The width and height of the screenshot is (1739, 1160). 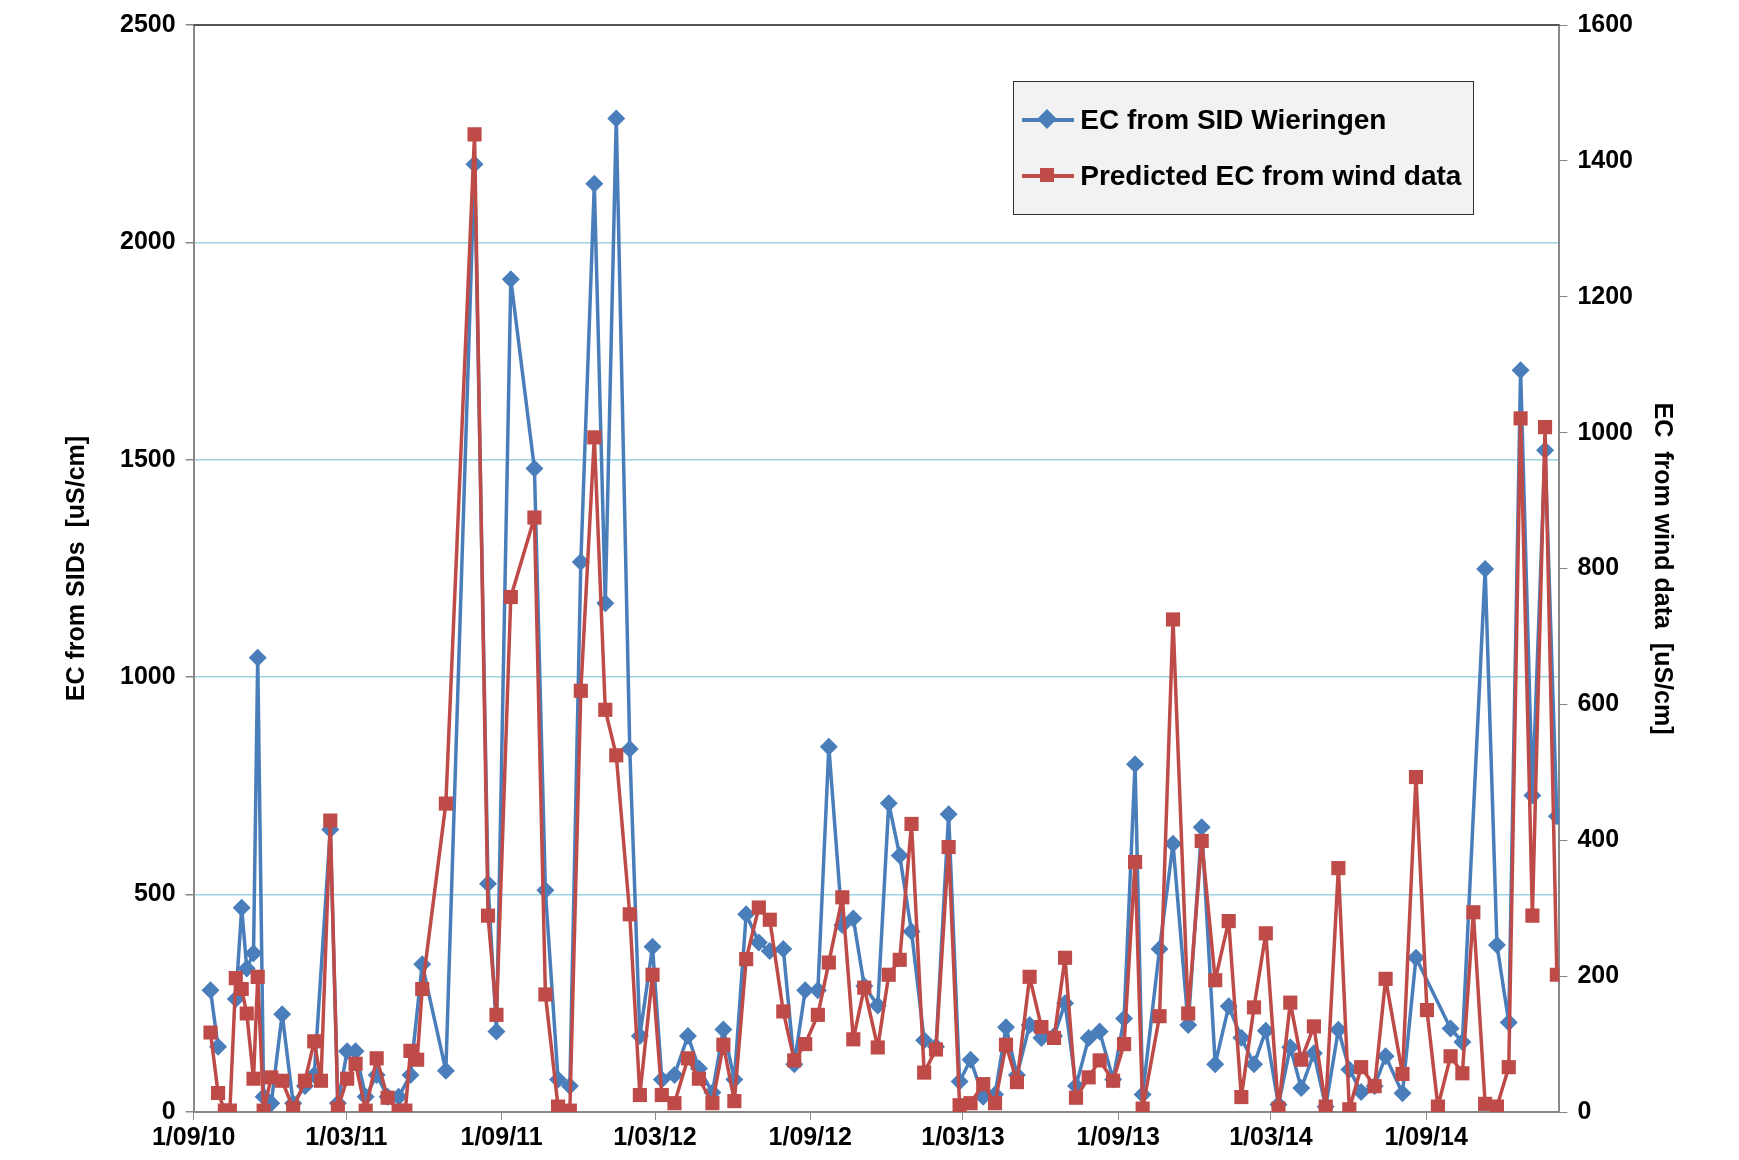 What do you see at coordinates (346, 1135) in the screenshot?
I see `x-tick-label: 1/03/11` at bounding box center [346, 1135].